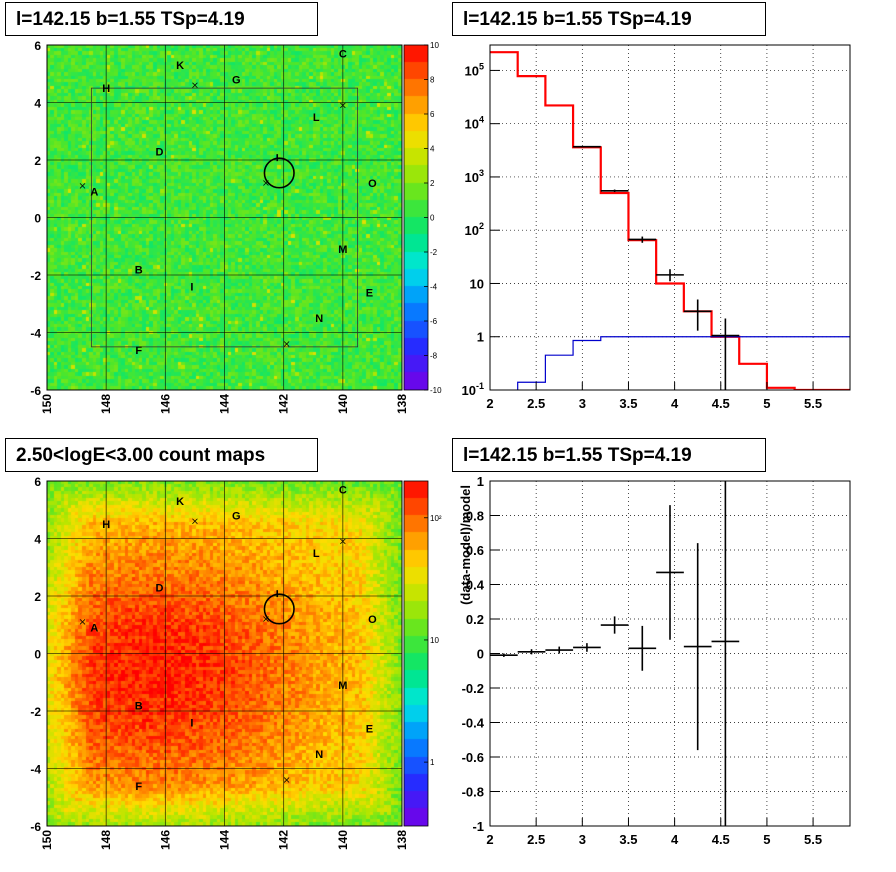 The width and height of the screenshot is (896, 872). What do you see at coordinates (316, 554) in the screenshot?
I see `source-label: L` at bounding box center [316, 554].